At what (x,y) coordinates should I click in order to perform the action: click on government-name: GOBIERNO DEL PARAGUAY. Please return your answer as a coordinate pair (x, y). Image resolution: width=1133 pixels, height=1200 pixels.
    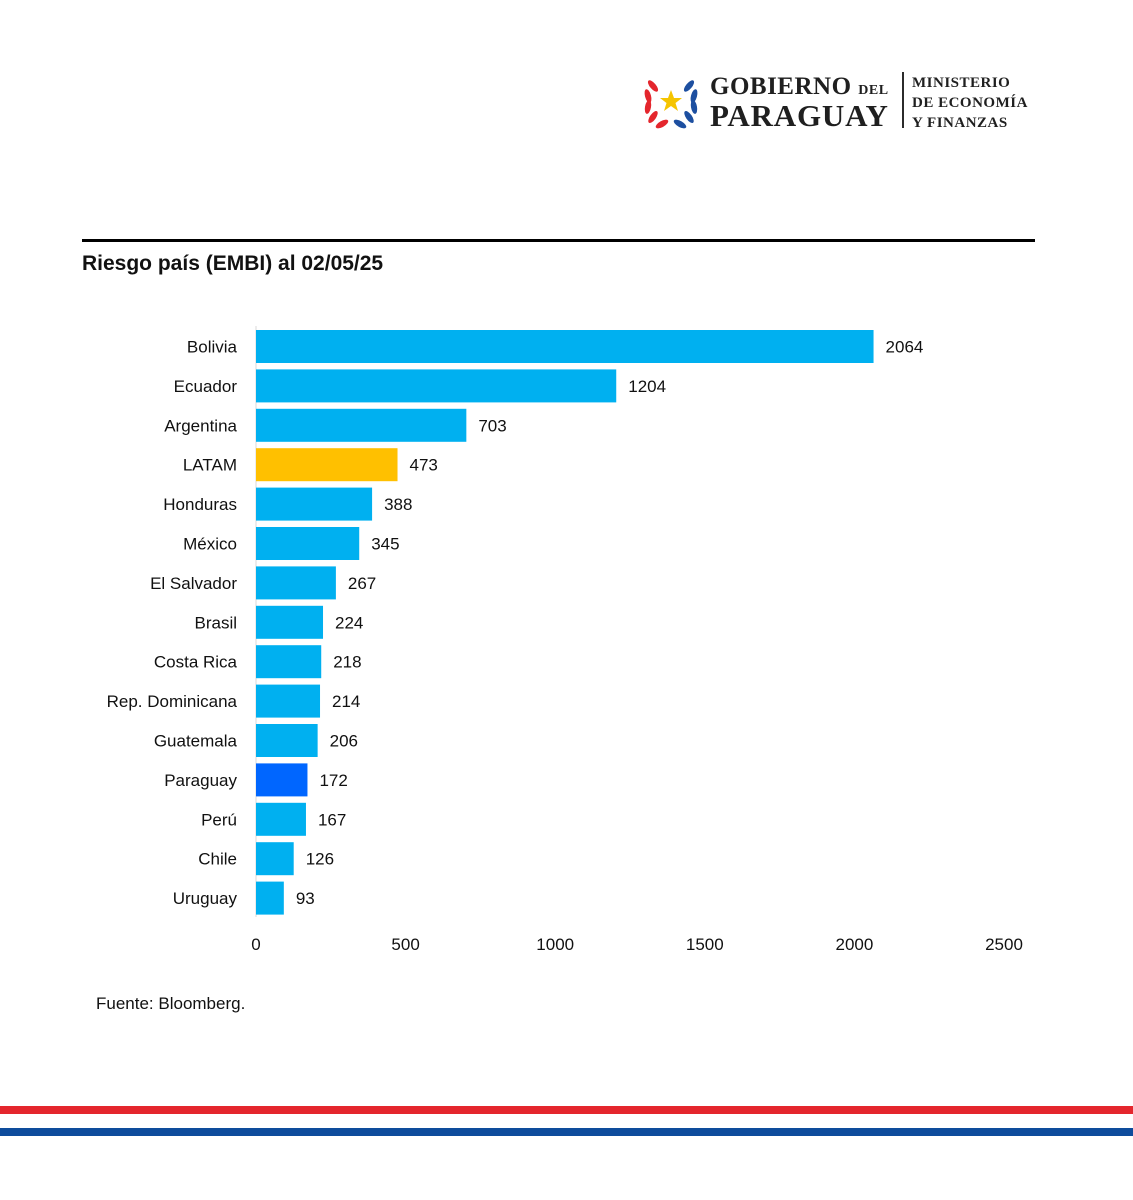
    Looking at the image, I should click on (799, 102).